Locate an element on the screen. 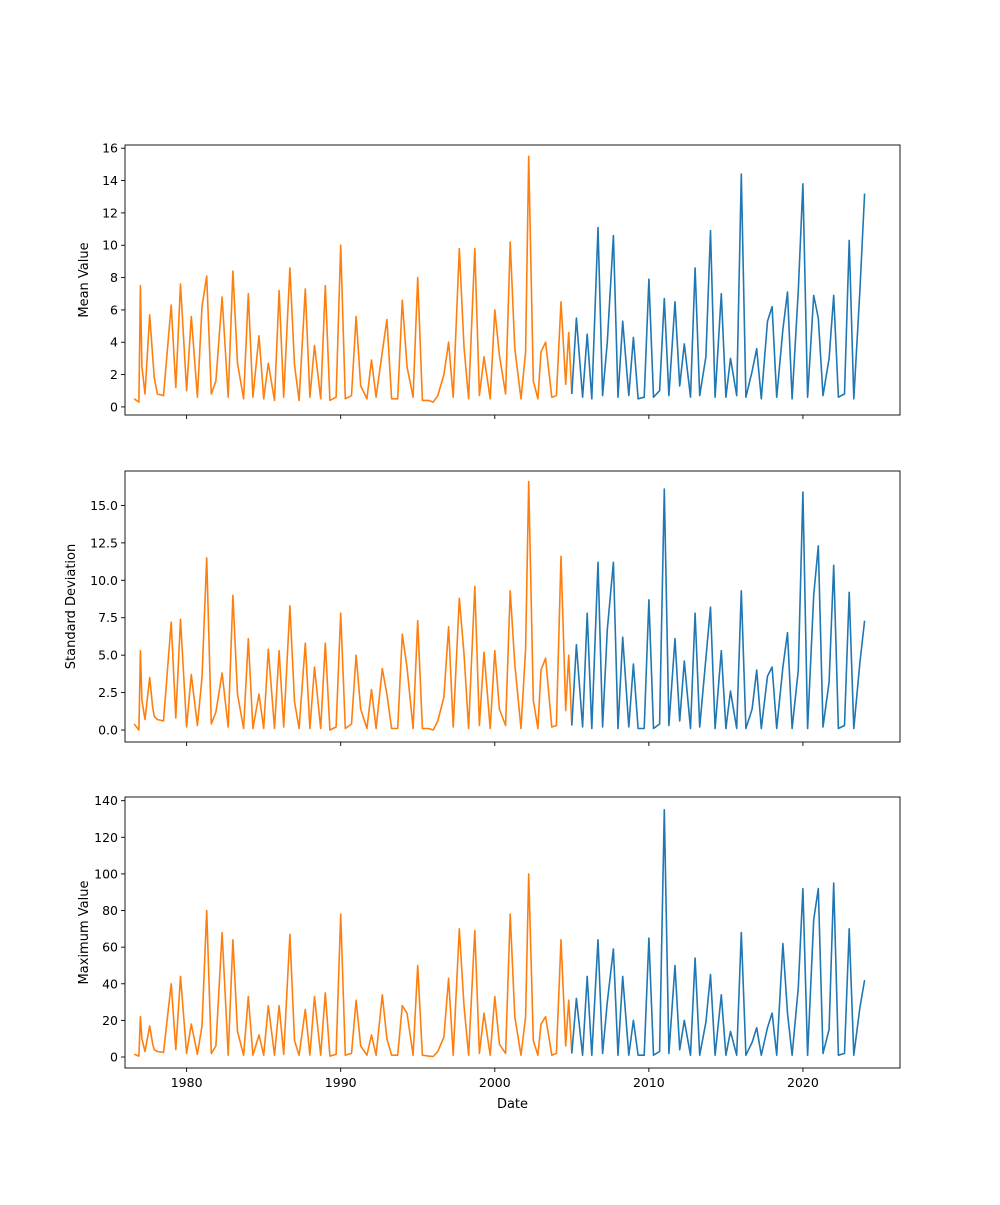 The height and width of the screenshot is (1205, 1000). x-axis-label: Date is located at coordinates (512, 1104).